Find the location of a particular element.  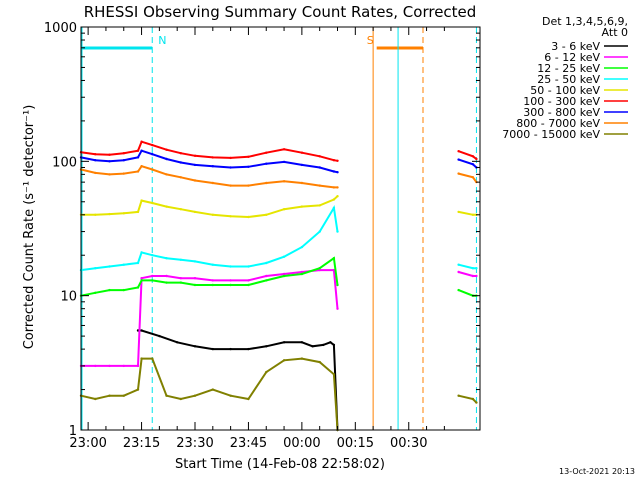

flag-label-s: S is located at coordinates (370, 40).